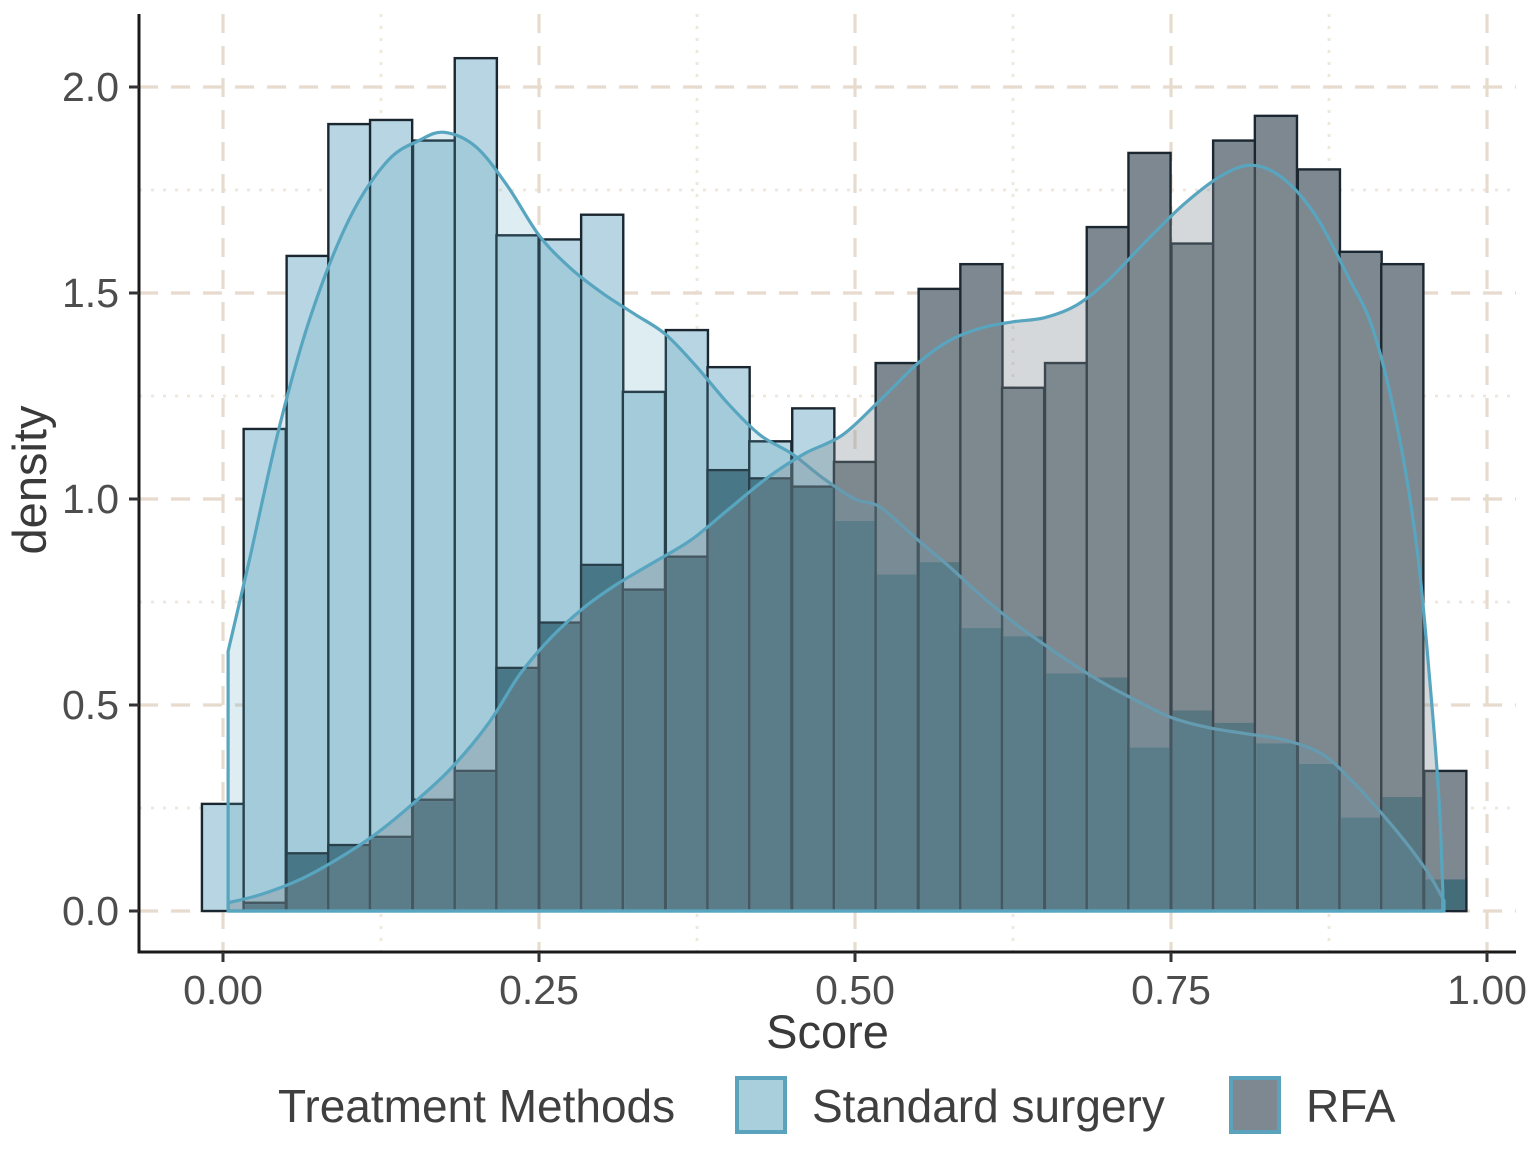  What do you see at coordinates (90, 293) in the screenshot?
I see `y-tick-label: 1.5` at bounding box center [90, 293].